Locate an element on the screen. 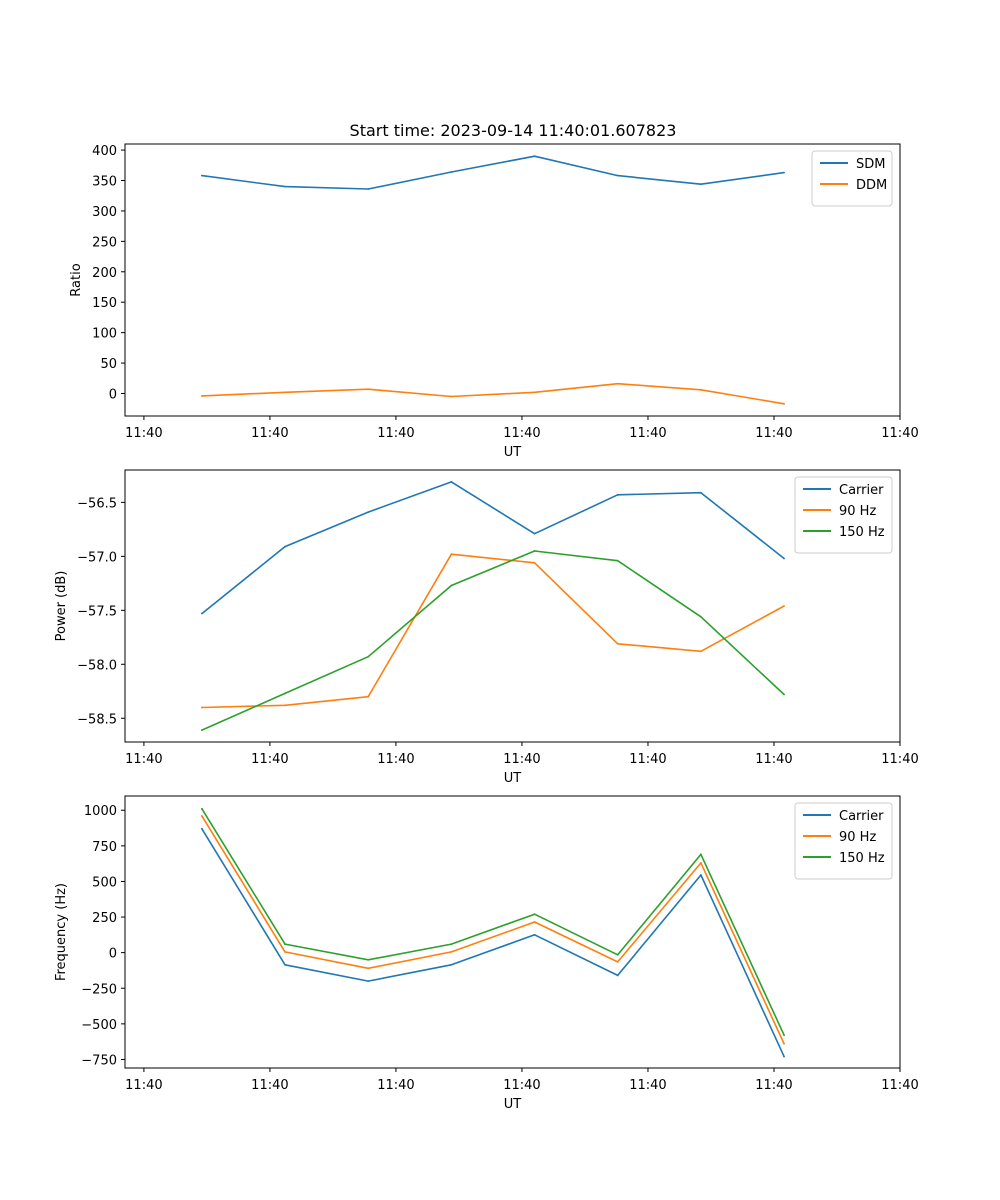 This screenshot has height=1200, width=1000. y-tick-label: −57.0 is located at coordinates (97, 557).